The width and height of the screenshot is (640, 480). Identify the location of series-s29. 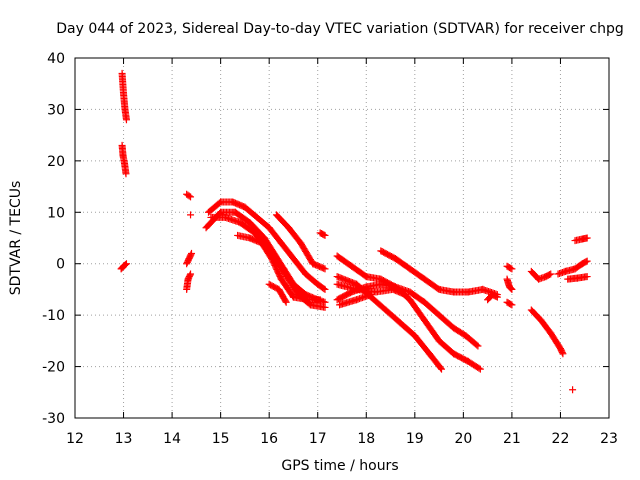
(581, 239).